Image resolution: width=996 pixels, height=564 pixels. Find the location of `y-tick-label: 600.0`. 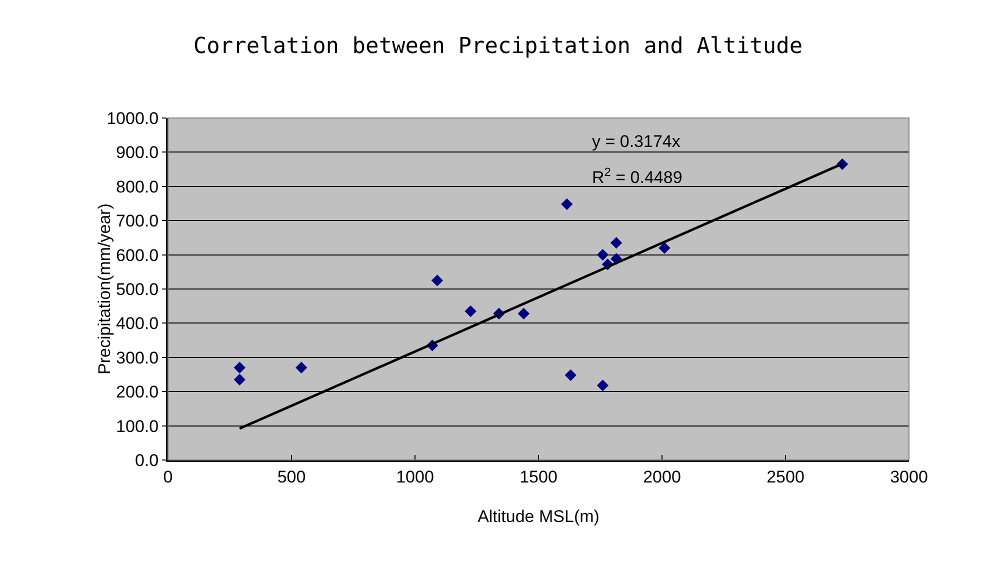

y-tick-label: 600.0 is located at coordinates (137, 255).